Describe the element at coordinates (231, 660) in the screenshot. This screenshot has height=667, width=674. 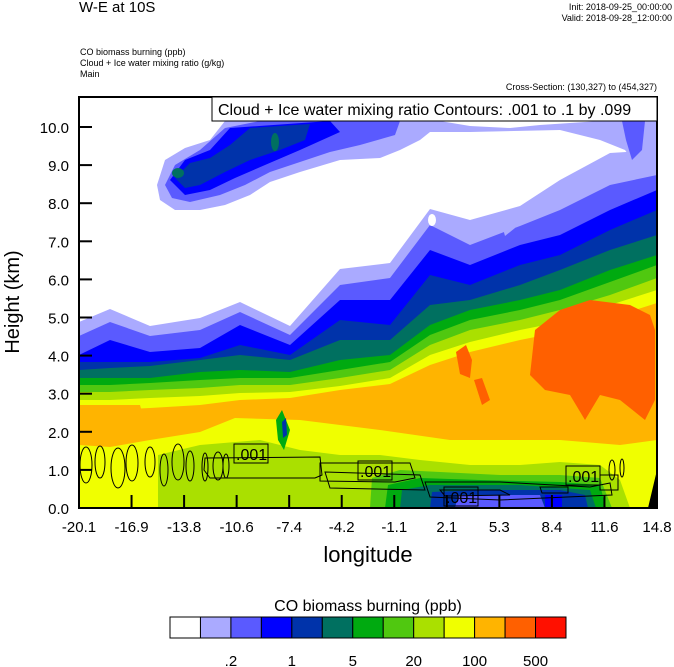
I see `colorbar-label: .2` at that location.